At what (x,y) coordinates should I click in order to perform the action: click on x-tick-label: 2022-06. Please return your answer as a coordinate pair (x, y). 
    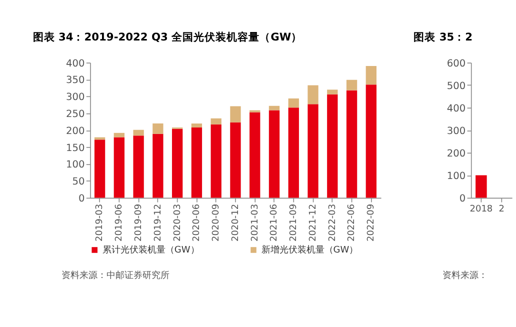
    Looking at the image, I should click on (352, 223).